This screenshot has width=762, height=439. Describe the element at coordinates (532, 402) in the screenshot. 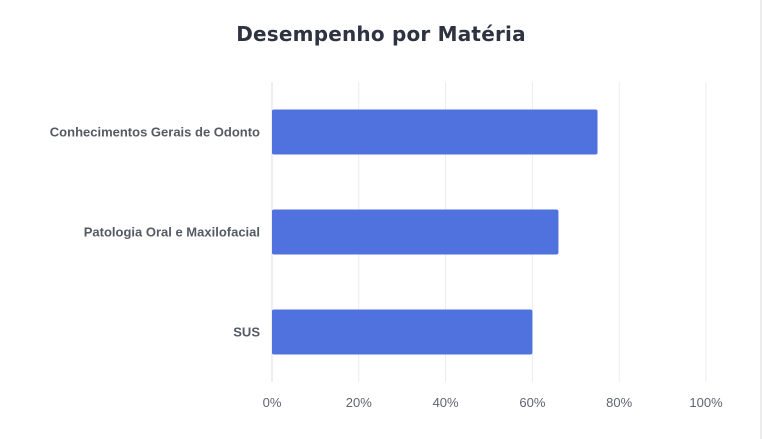

I see `x-tick-label: 60%` at that location.